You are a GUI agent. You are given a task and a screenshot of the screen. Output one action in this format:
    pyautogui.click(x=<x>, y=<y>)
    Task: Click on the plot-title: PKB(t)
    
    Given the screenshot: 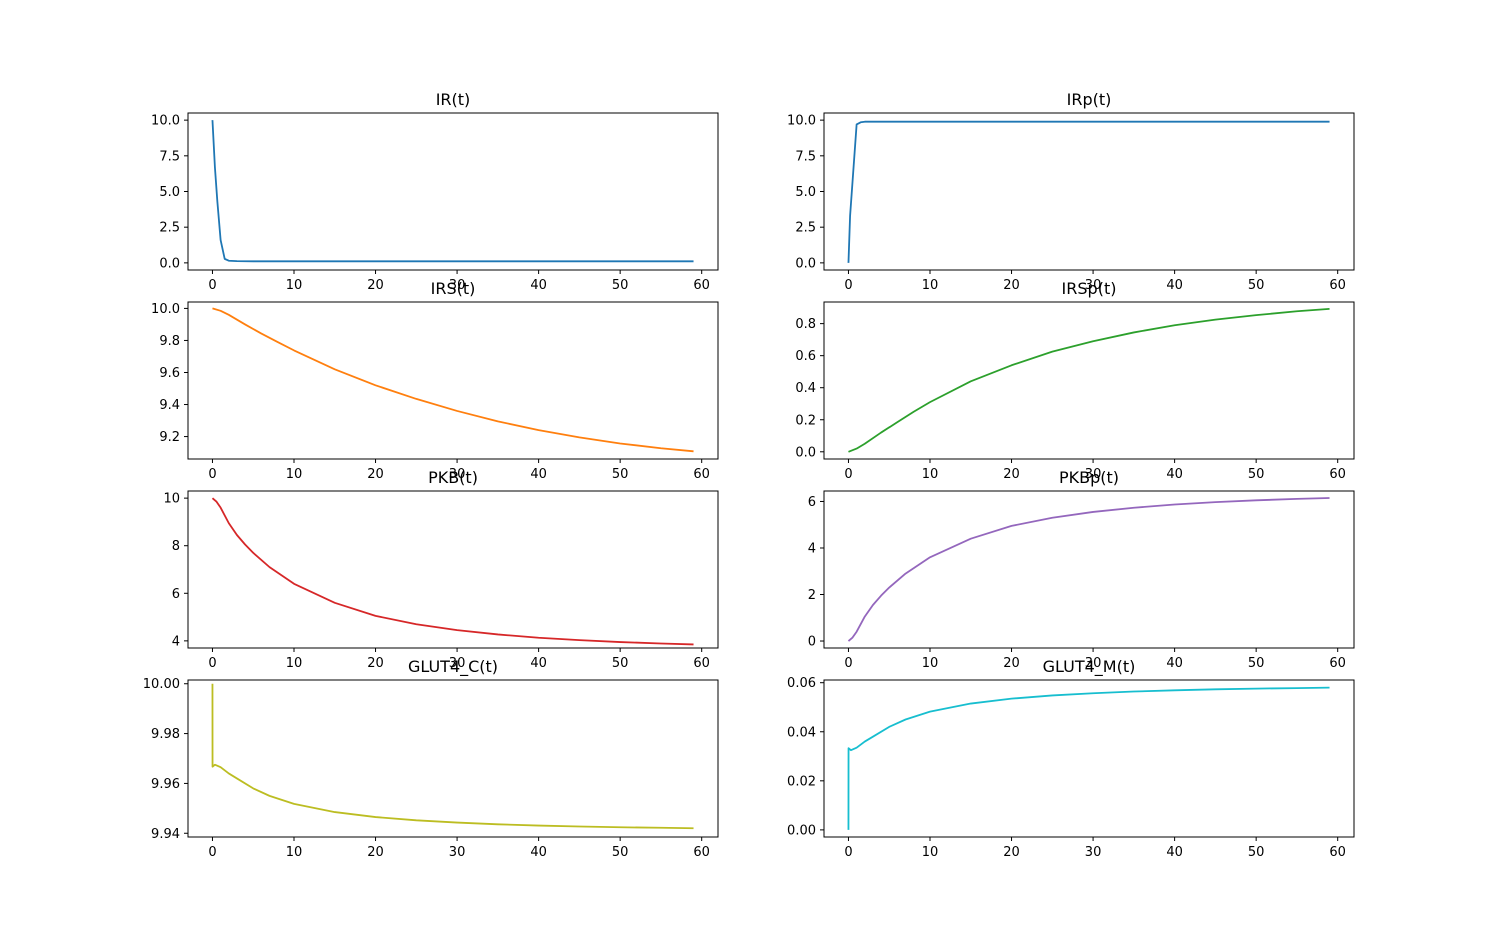 What is the action you would take?
    pyautogui.click(x=453, y=477)
    